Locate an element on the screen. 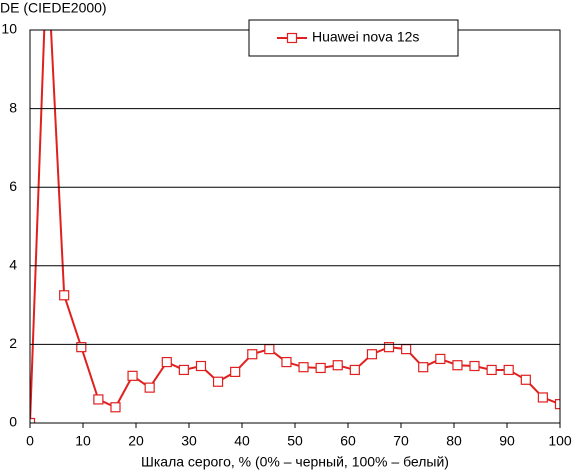 Image resolution: width=573 pixels, height=472 pixels. x-tick-label: 10 is located at coordinates (83, 441).